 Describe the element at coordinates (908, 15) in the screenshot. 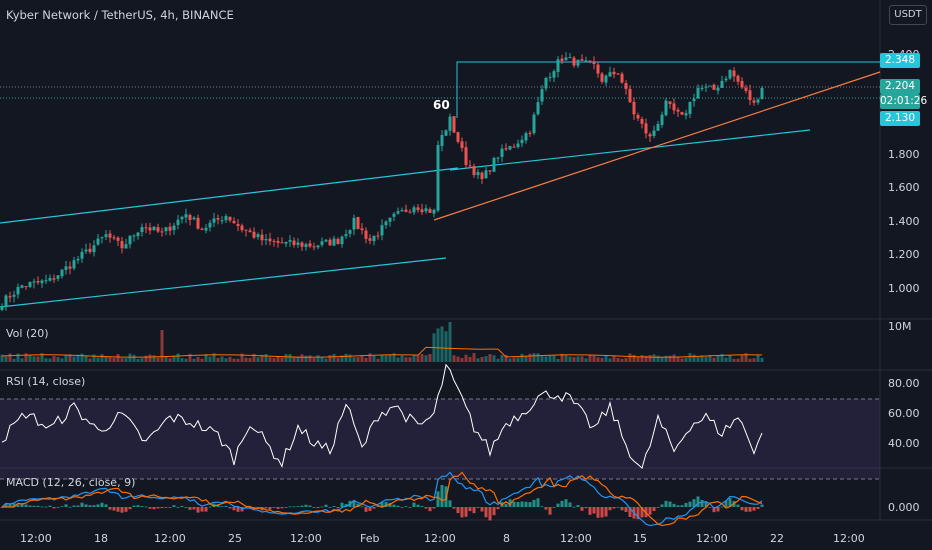

I see `currency-button: USDT` at that location.